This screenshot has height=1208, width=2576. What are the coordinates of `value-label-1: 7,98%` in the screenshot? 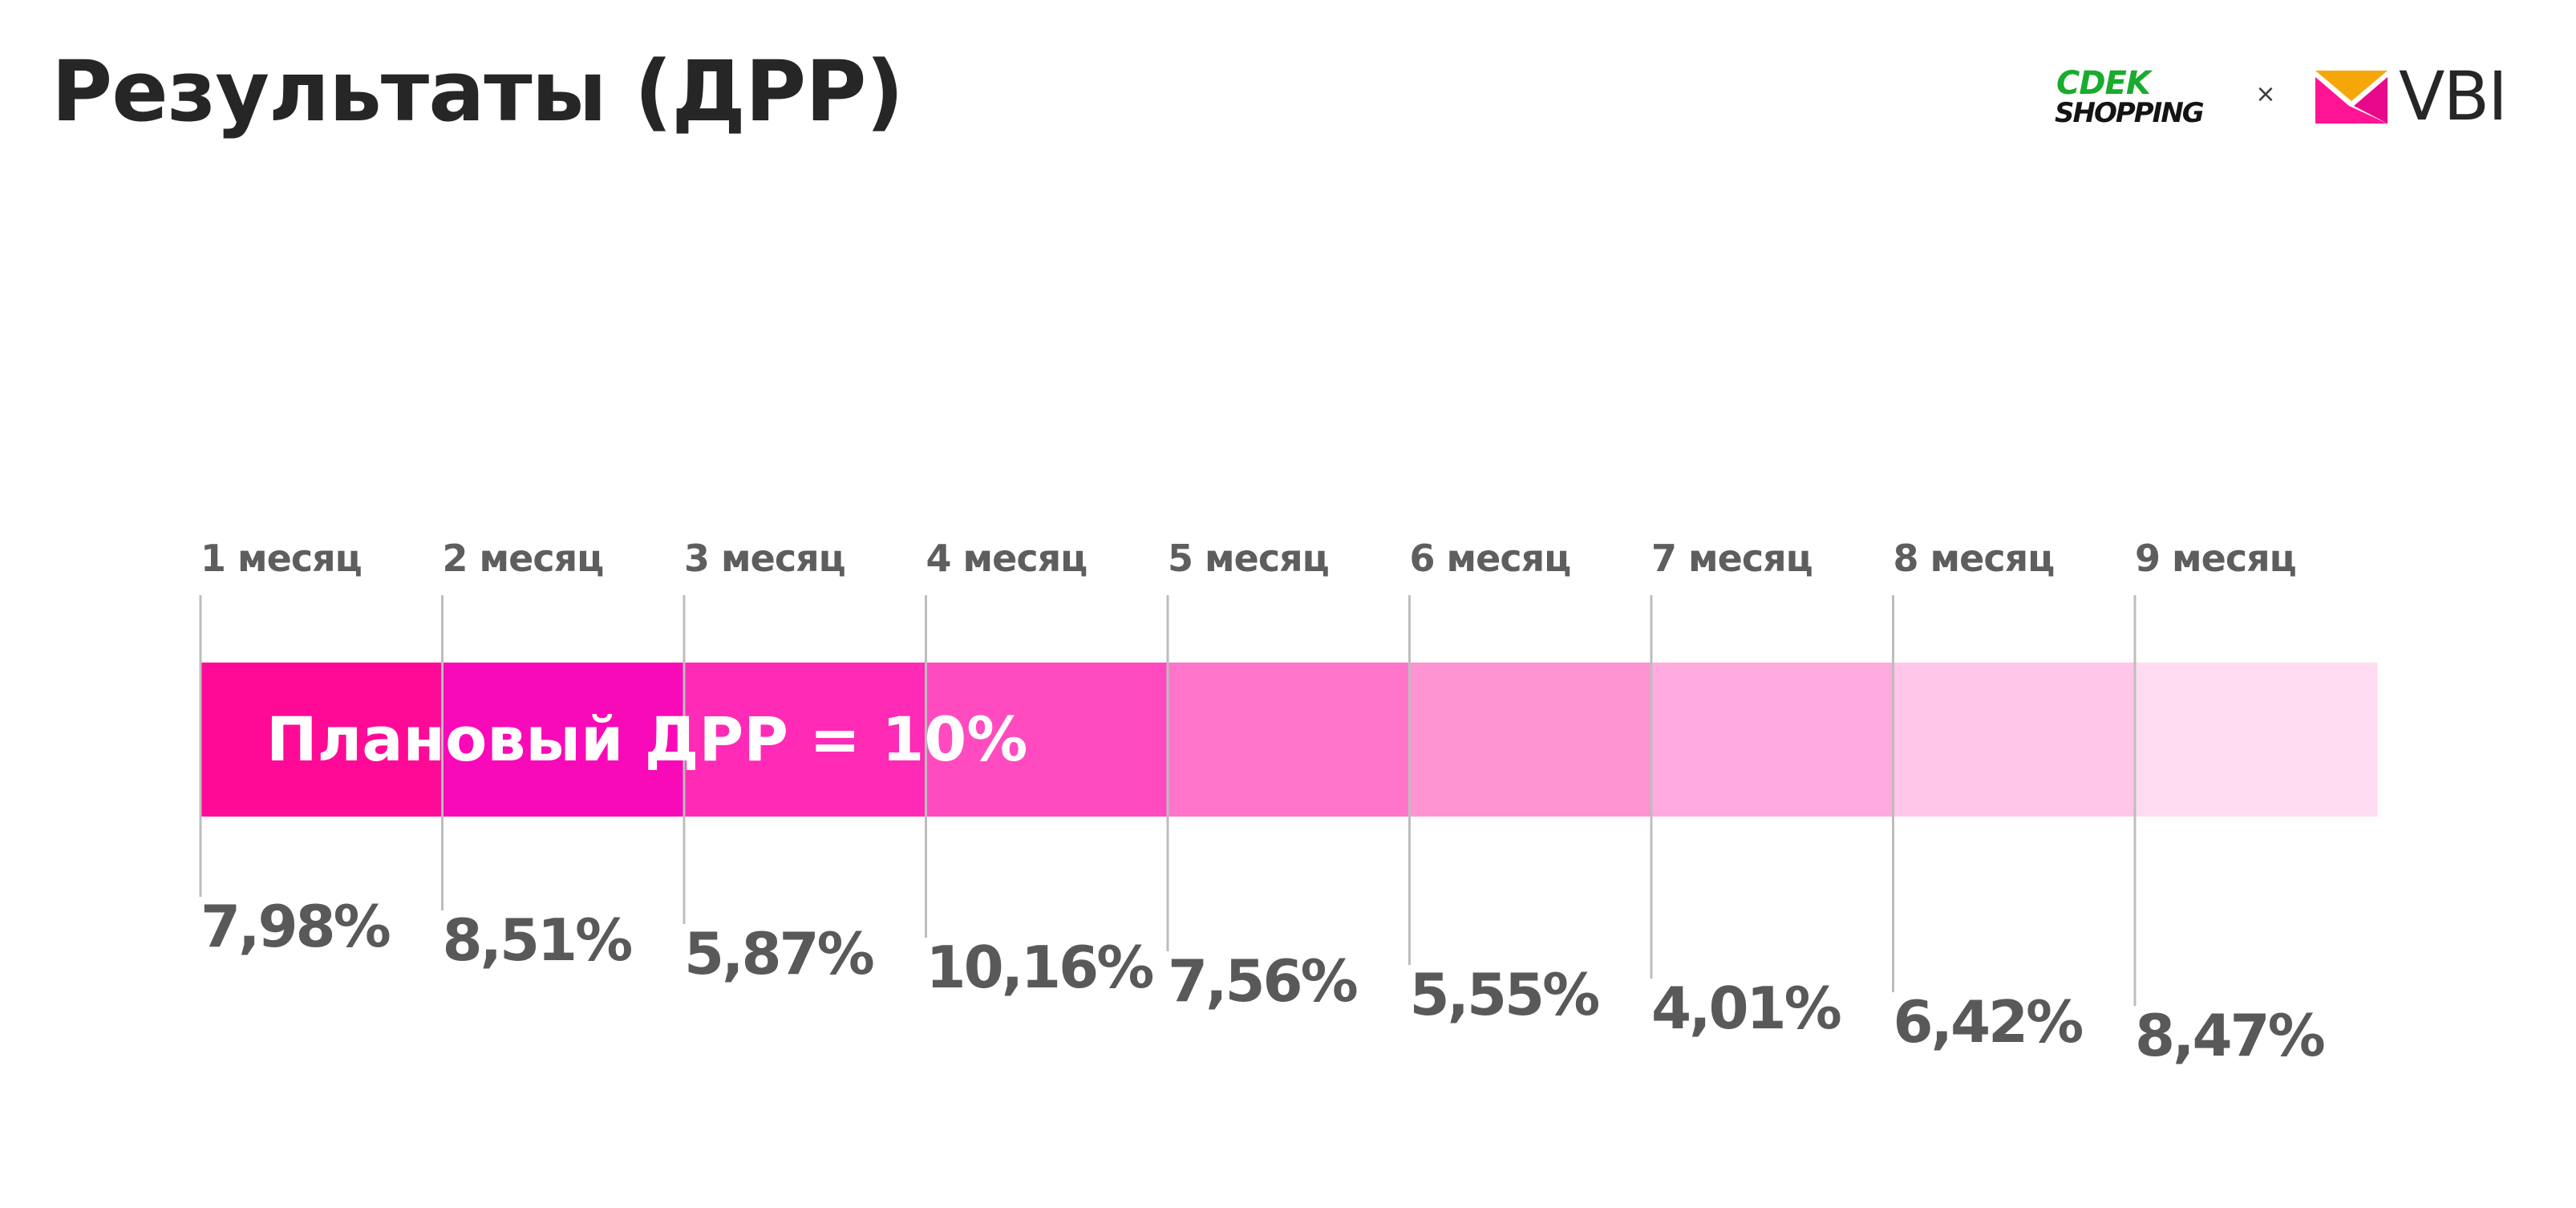 It's located at (295, 926).